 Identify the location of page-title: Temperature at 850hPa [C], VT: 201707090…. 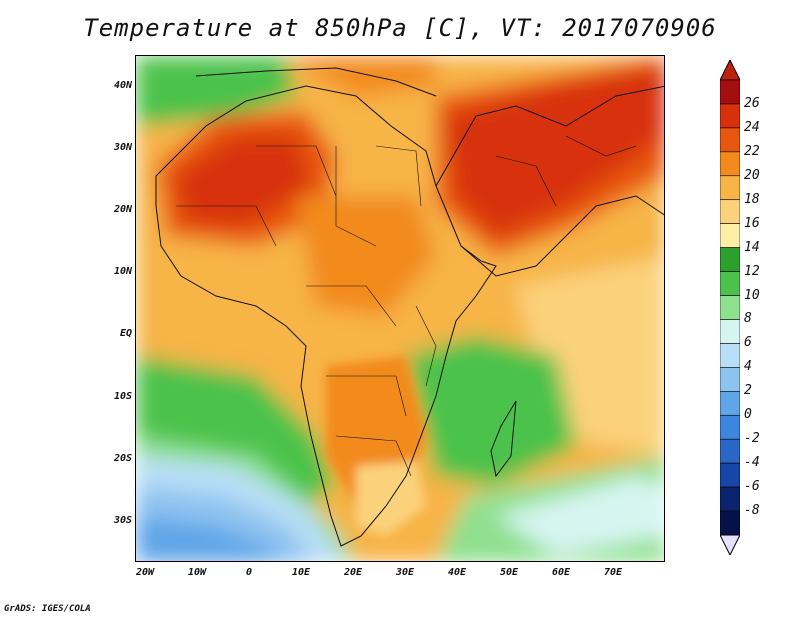
(400, 28).